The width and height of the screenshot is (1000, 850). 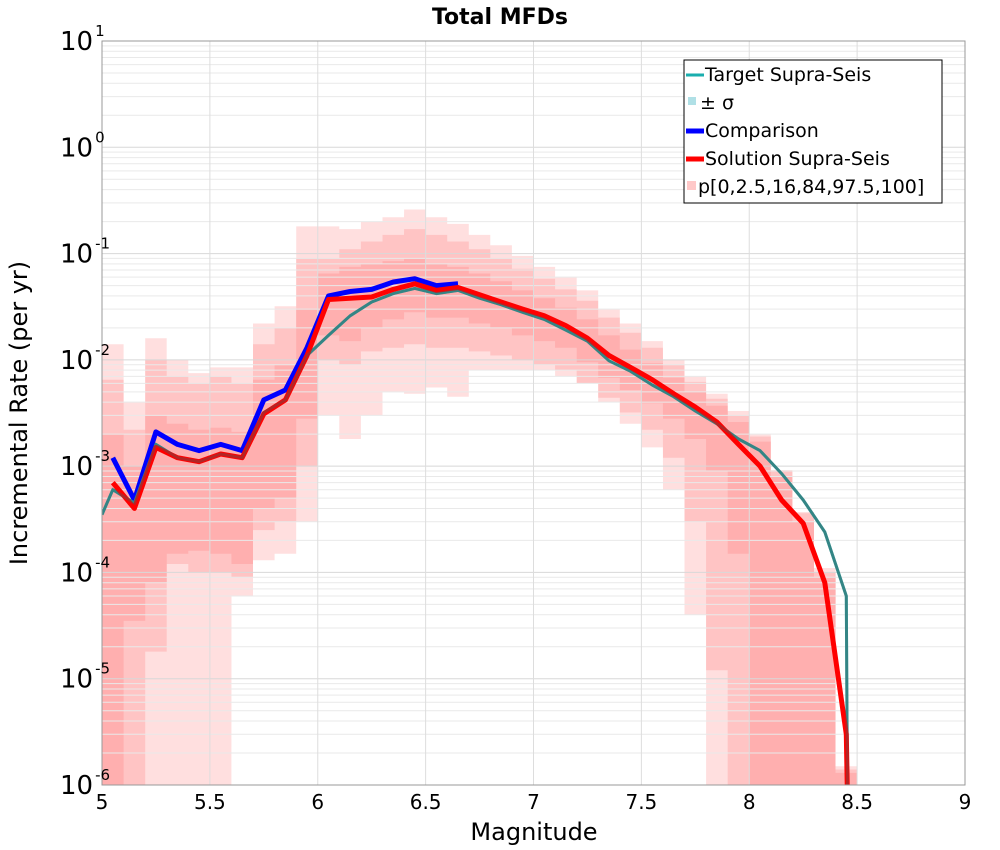 What do you see at coordinates (210, 802) in the screenshot?
I see `x-tick-label: 5.5` at bounding box center [210, 802].